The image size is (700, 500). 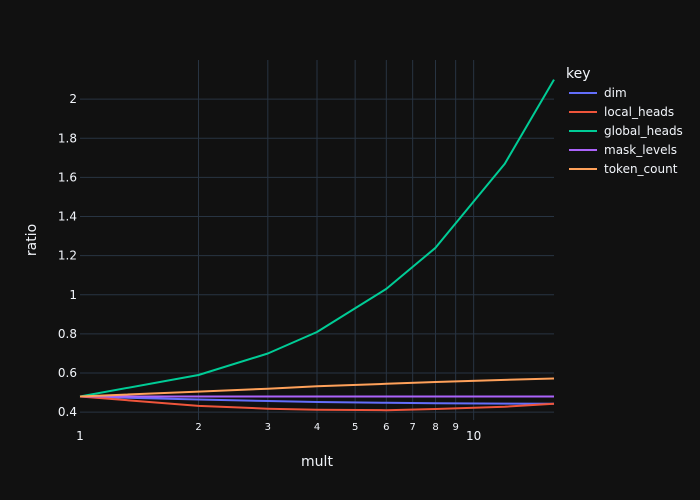 I want to click on series-line-local-heads, so click(x=317, y=403).